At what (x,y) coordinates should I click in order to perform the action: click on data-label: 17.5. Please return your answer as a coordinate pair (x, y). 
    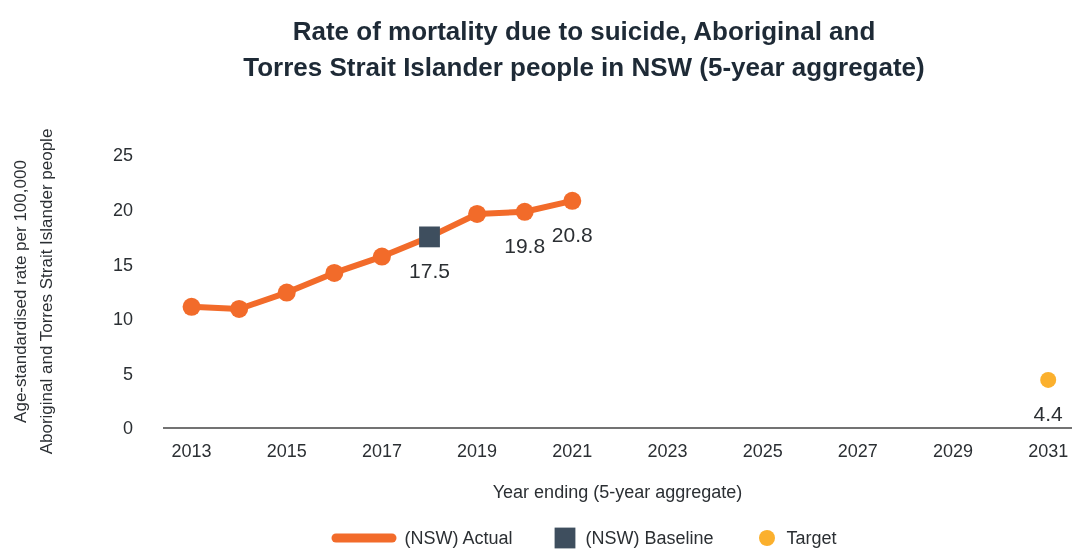
    Looking at the image, I should click on (429, 270).